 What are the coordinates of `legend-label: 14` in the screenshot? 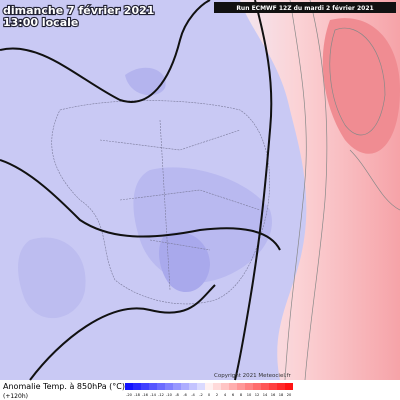 It's located at (265, 395).